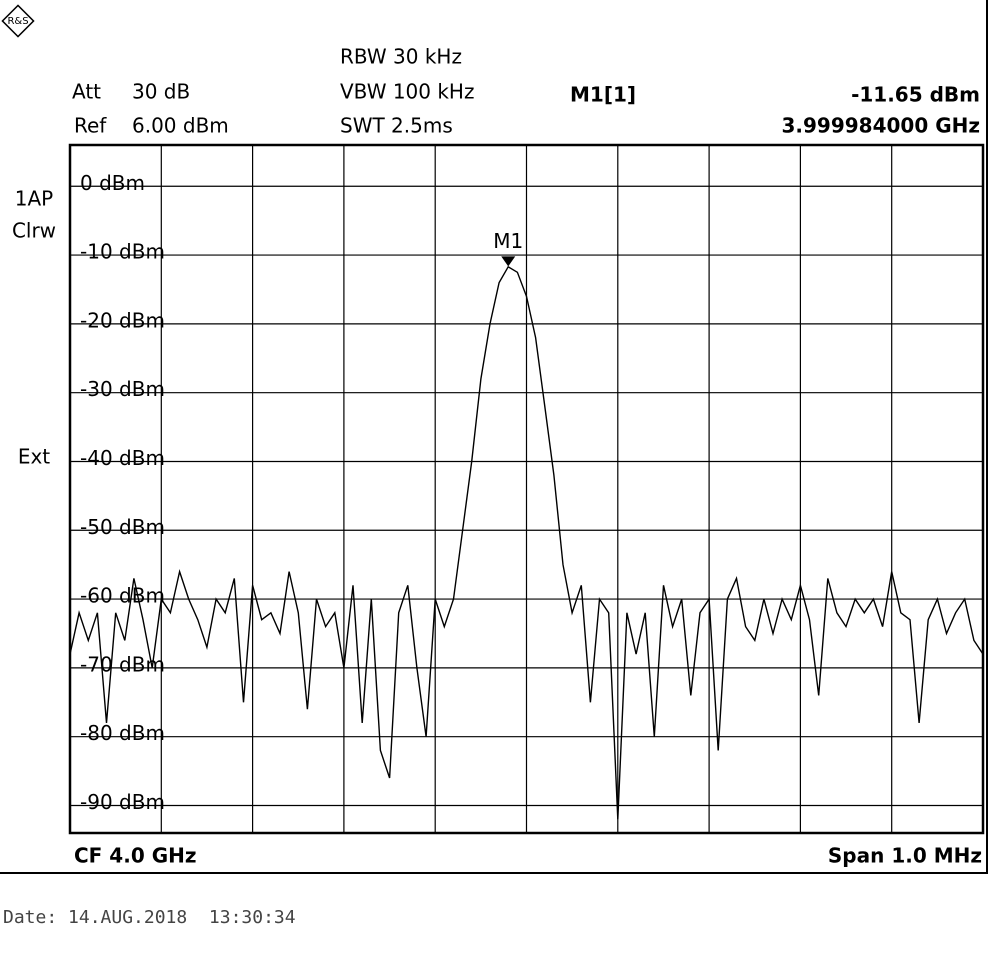 The height and width of the screenshot is (961, 990). What do you see at coordinates (161, 92) in the screenshot?
I see `att-value: 30 dB` at bounding box center [161, 92].